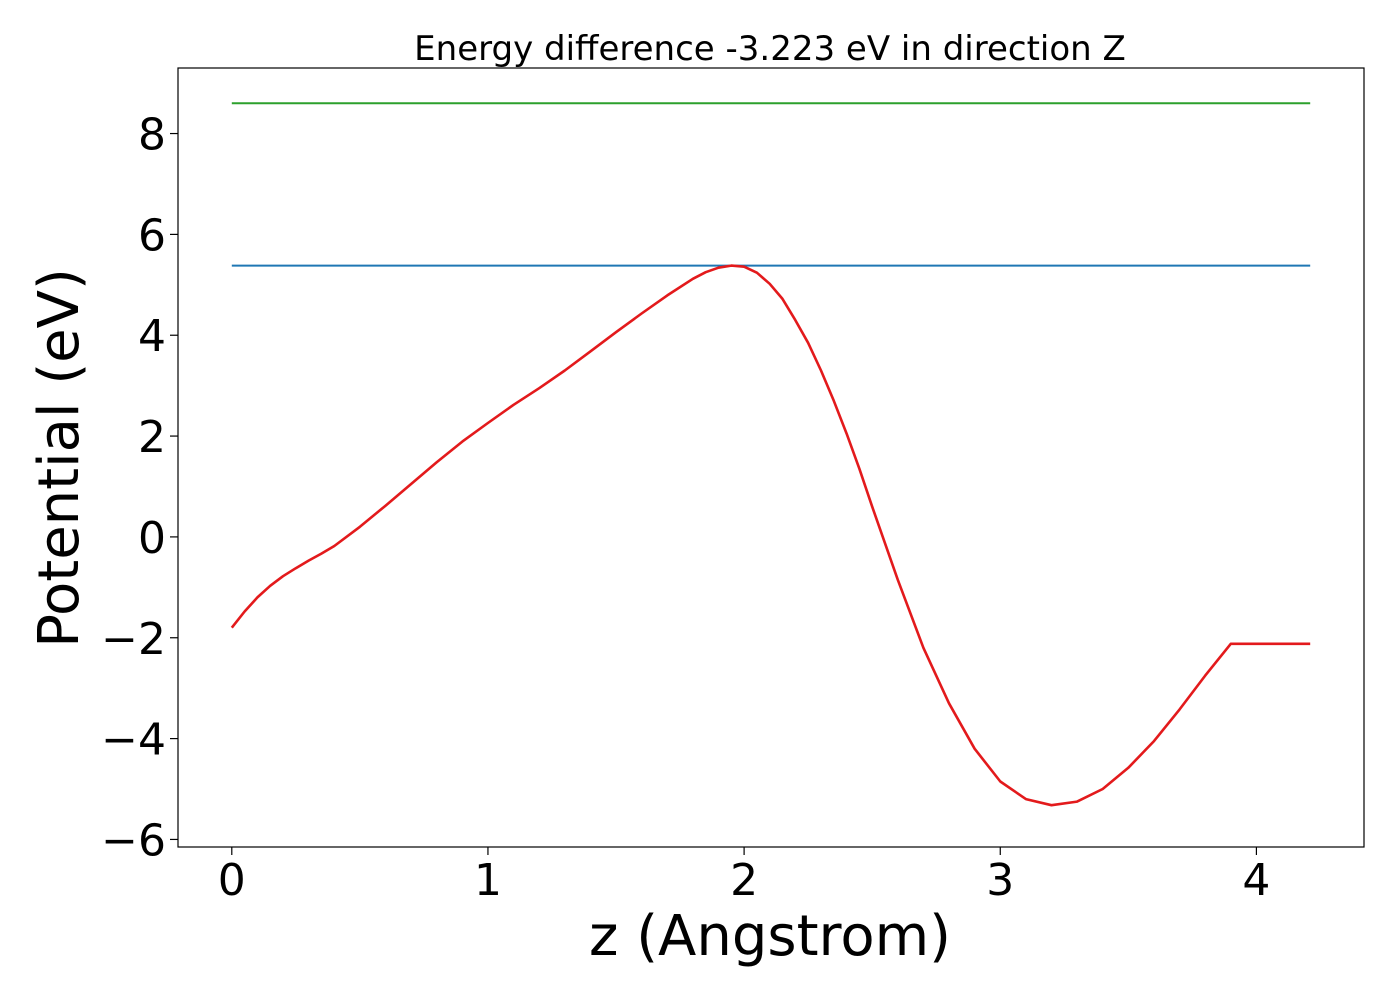 This screenshot has width=1400, height=1000. I want to click on y-tick-label: −4, so click(133, 740).